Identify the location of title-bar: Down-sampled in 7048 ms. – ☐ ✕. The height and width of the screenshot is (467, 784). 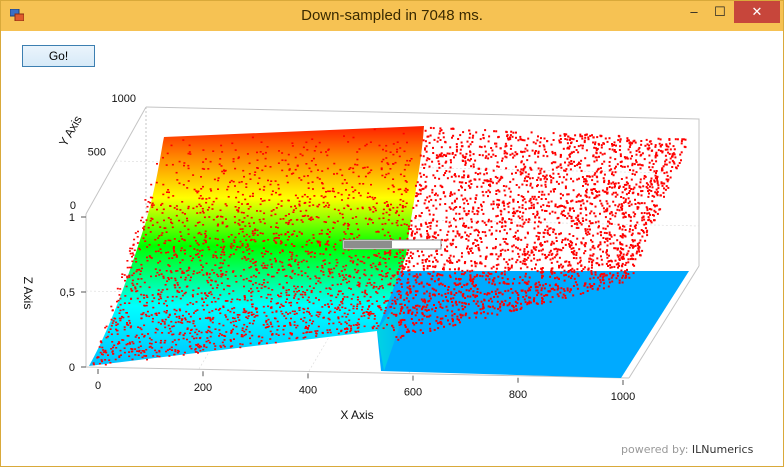
(392, 16).